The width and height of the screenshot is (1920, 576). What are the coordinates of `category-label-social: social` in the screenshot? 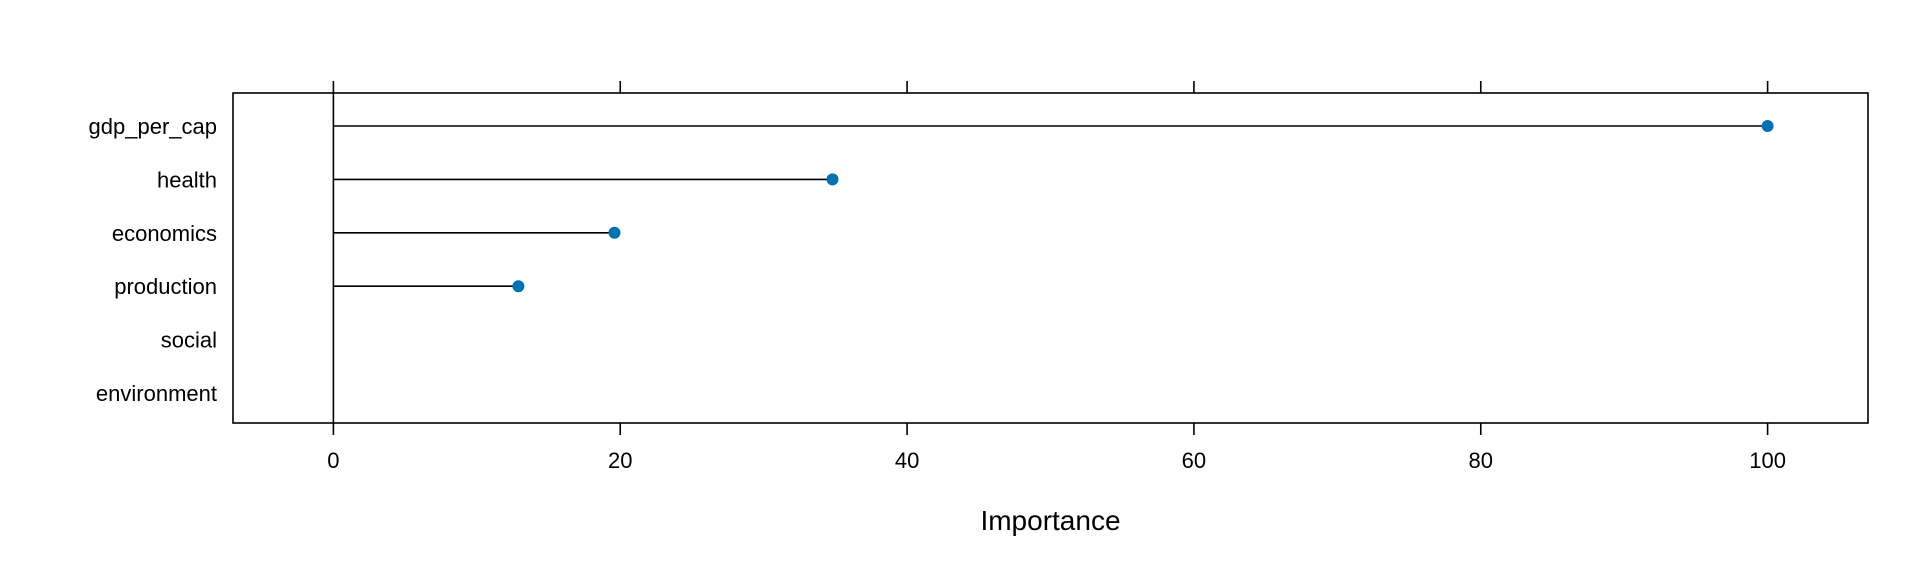 It's located at (189, 340).